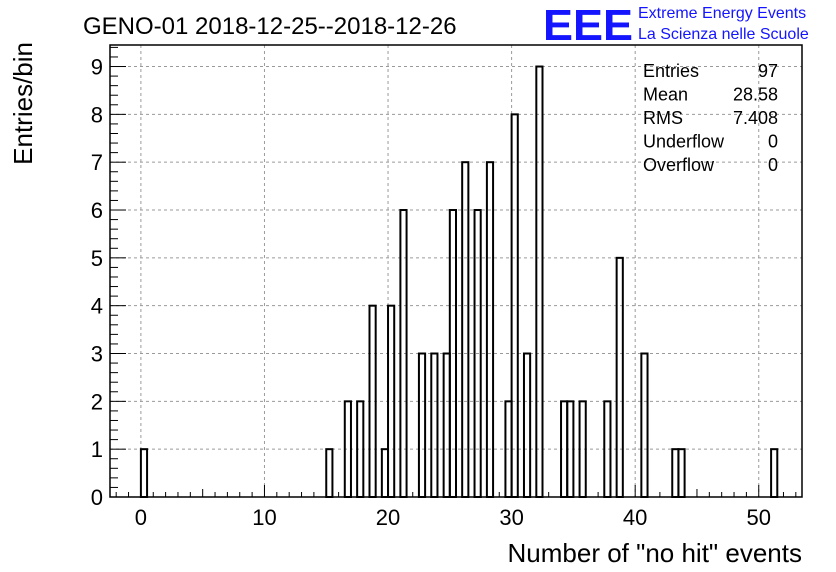 Image resolution: width=836 pixels, height=572 pixels. What do you see at coordinates (97, 306) in the screenshot?
I see `y-tick-label: 4` at bounding box center [97, 306].